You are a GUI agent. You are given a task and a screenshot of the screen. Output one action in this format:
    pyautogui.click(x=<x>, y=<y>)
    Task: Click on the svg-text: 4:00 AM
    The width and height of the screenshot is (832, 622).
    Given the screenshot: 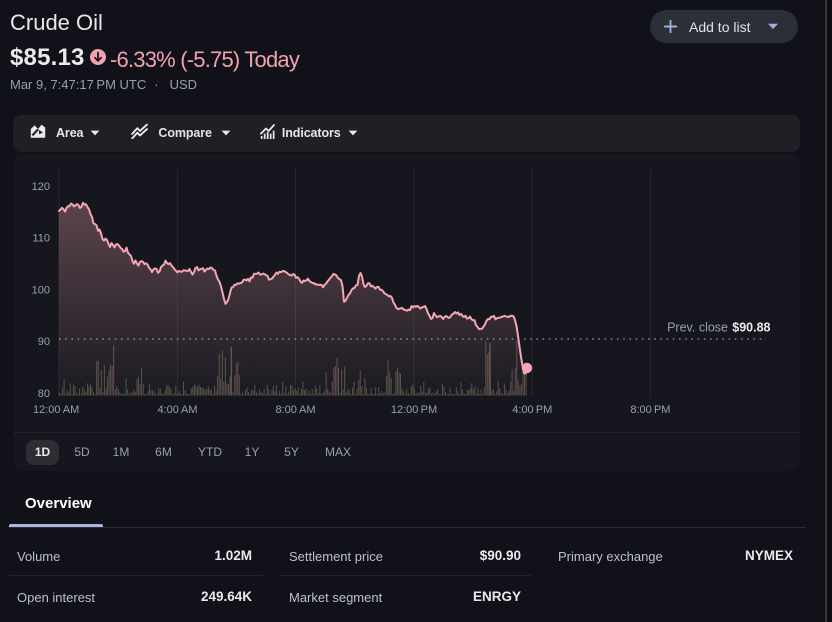 What is the action you would take?
    pyautogui.click(x=177, y=410)
    